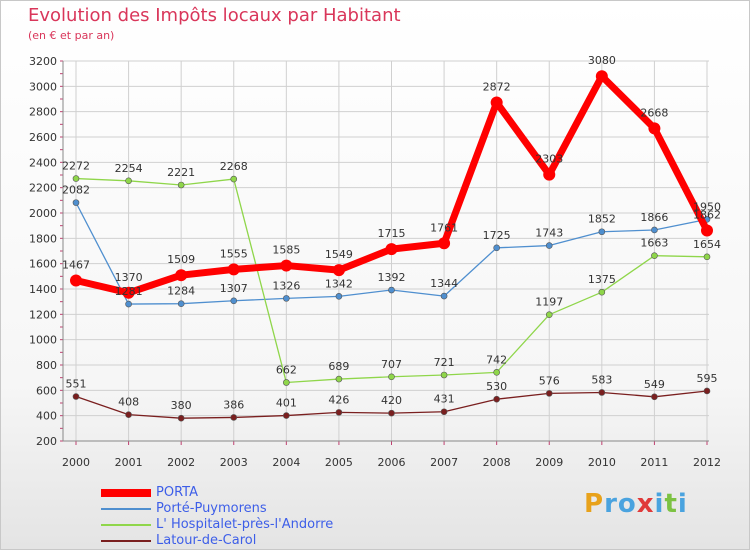 This screenshot has width=750, height=551. Describe the element at coordinates (497, 235) in the screenshot. I see `data-label: 1725` at that location.